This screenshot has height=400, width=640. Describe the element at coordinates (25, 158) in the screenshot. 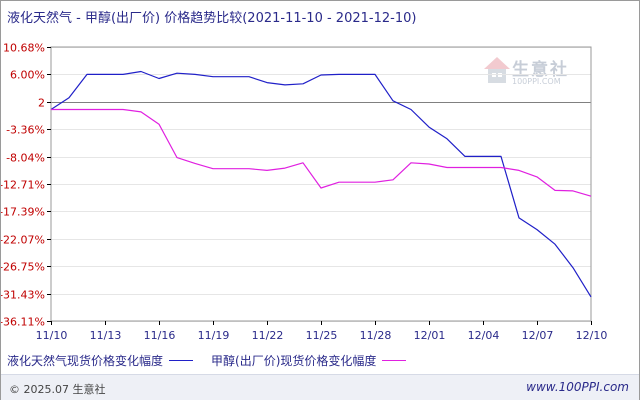

I see `y-tick-label: -8.04%` at that location.